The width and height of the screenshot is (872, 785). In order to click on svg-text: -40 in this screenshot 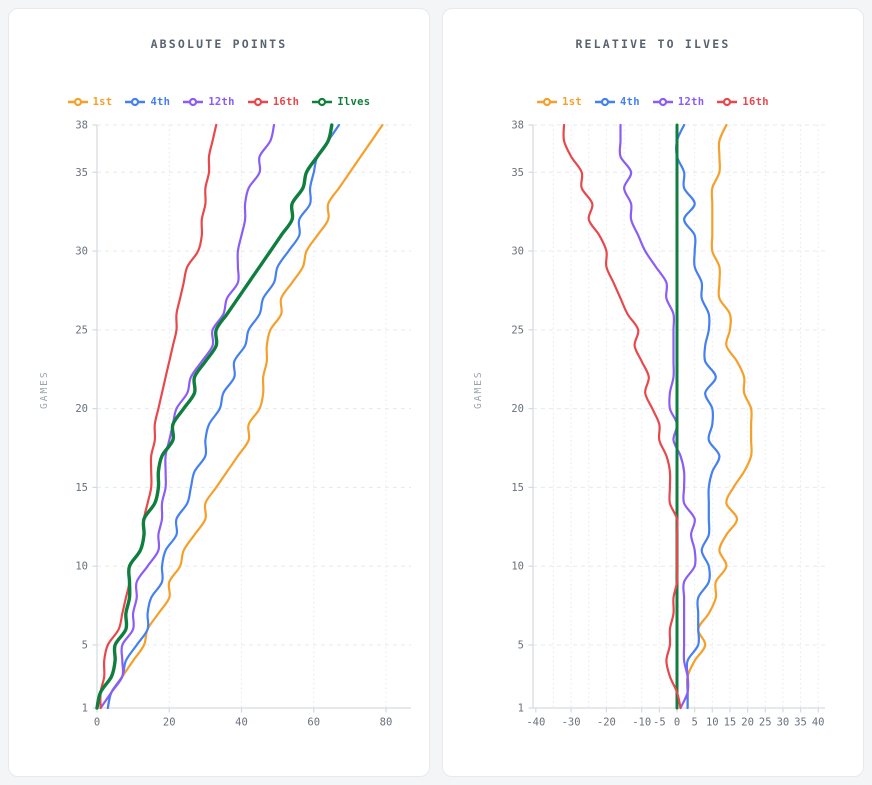, I will do `click(535, 723)`.